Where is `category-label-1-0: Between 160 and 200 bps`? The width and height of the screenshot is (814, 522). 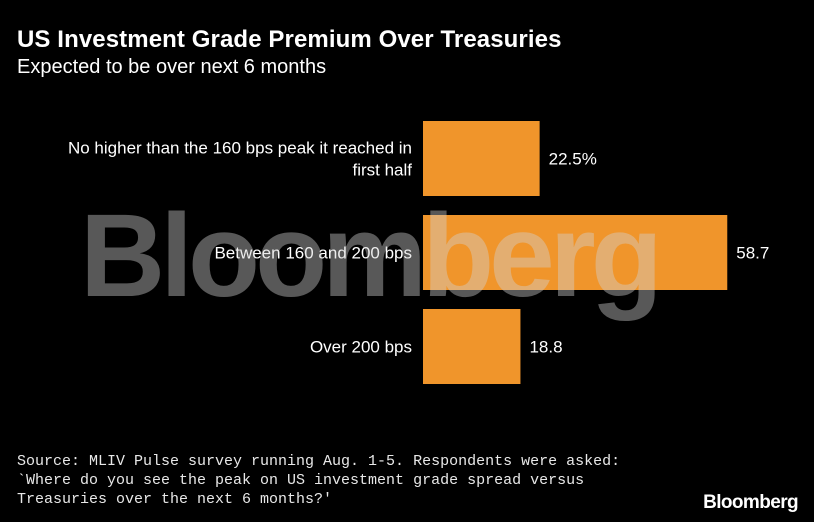
category-label-1-0: Between 160 and 200 bps is located at coordinates (313, 253).